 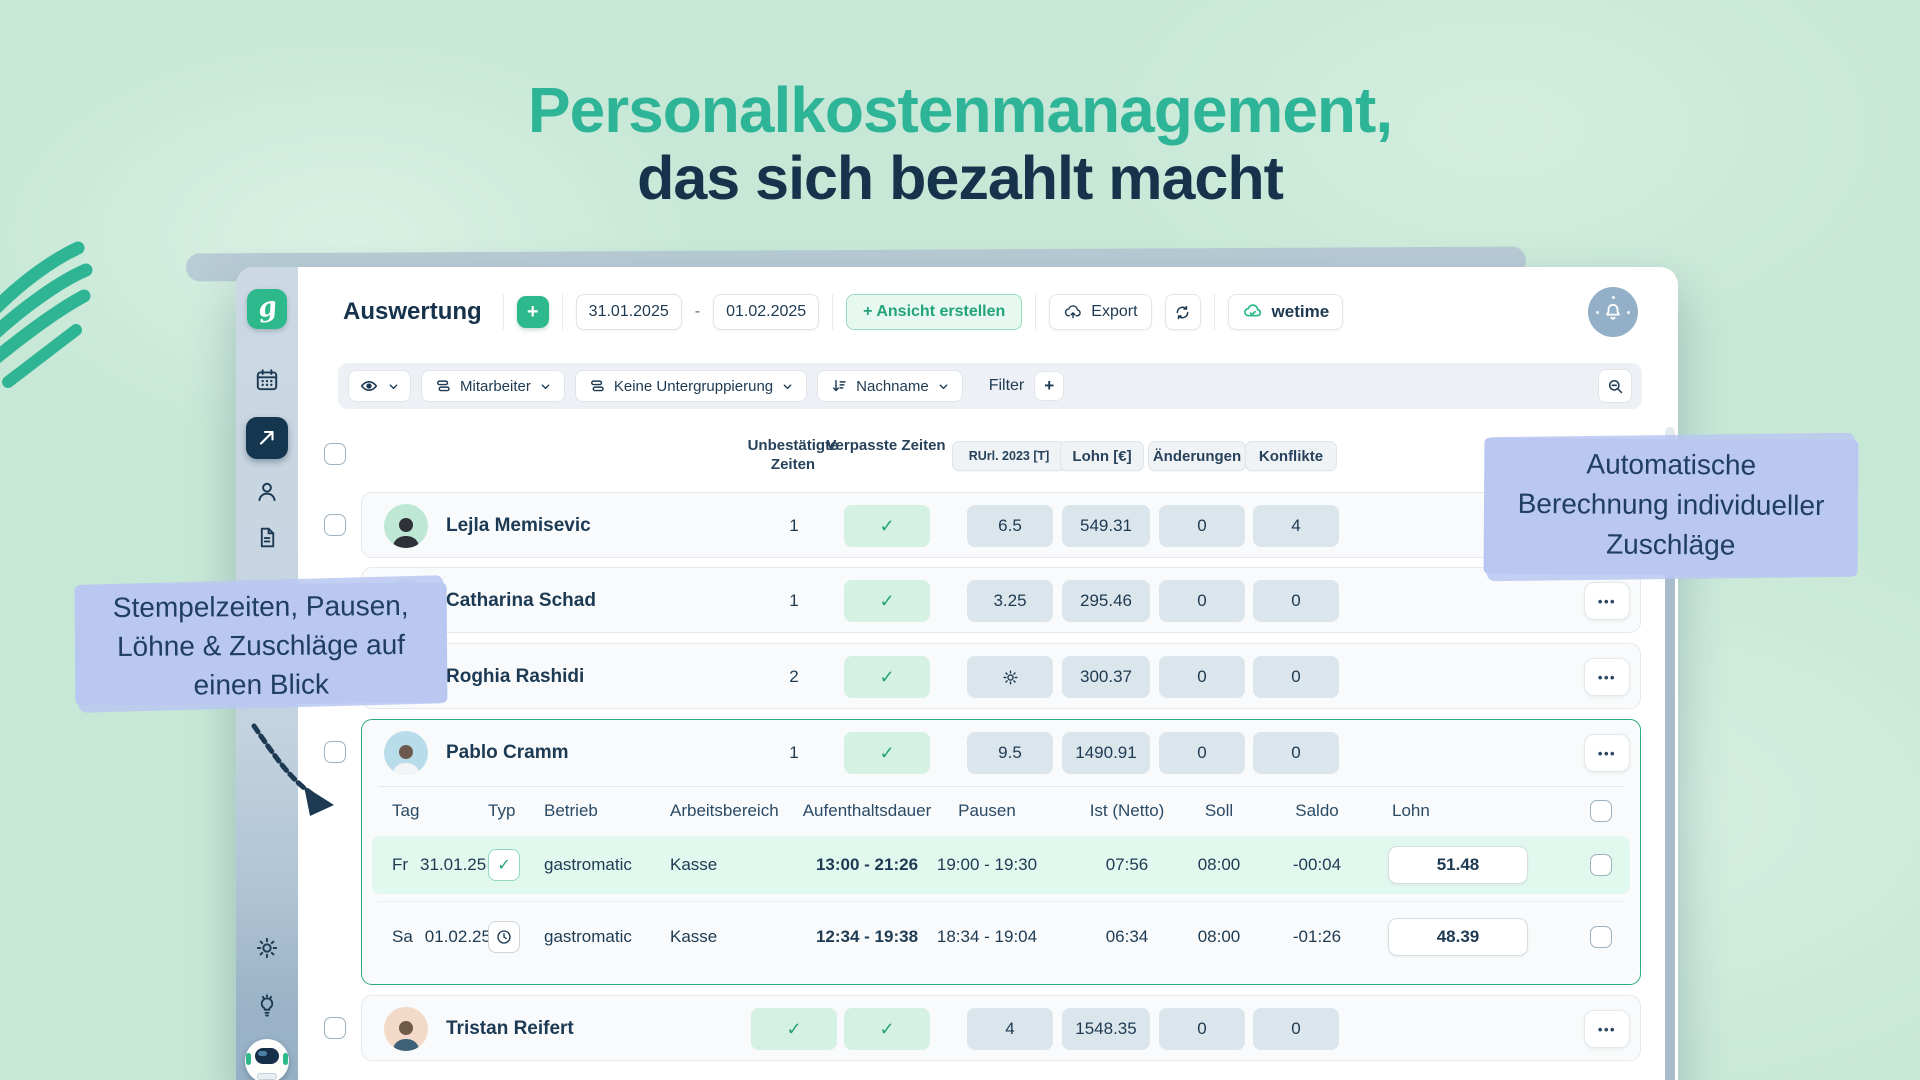 What do you see at coordinates (46, 314) in the screenshot?
I see `scribble-decoration` at bounding box center [46, 314].